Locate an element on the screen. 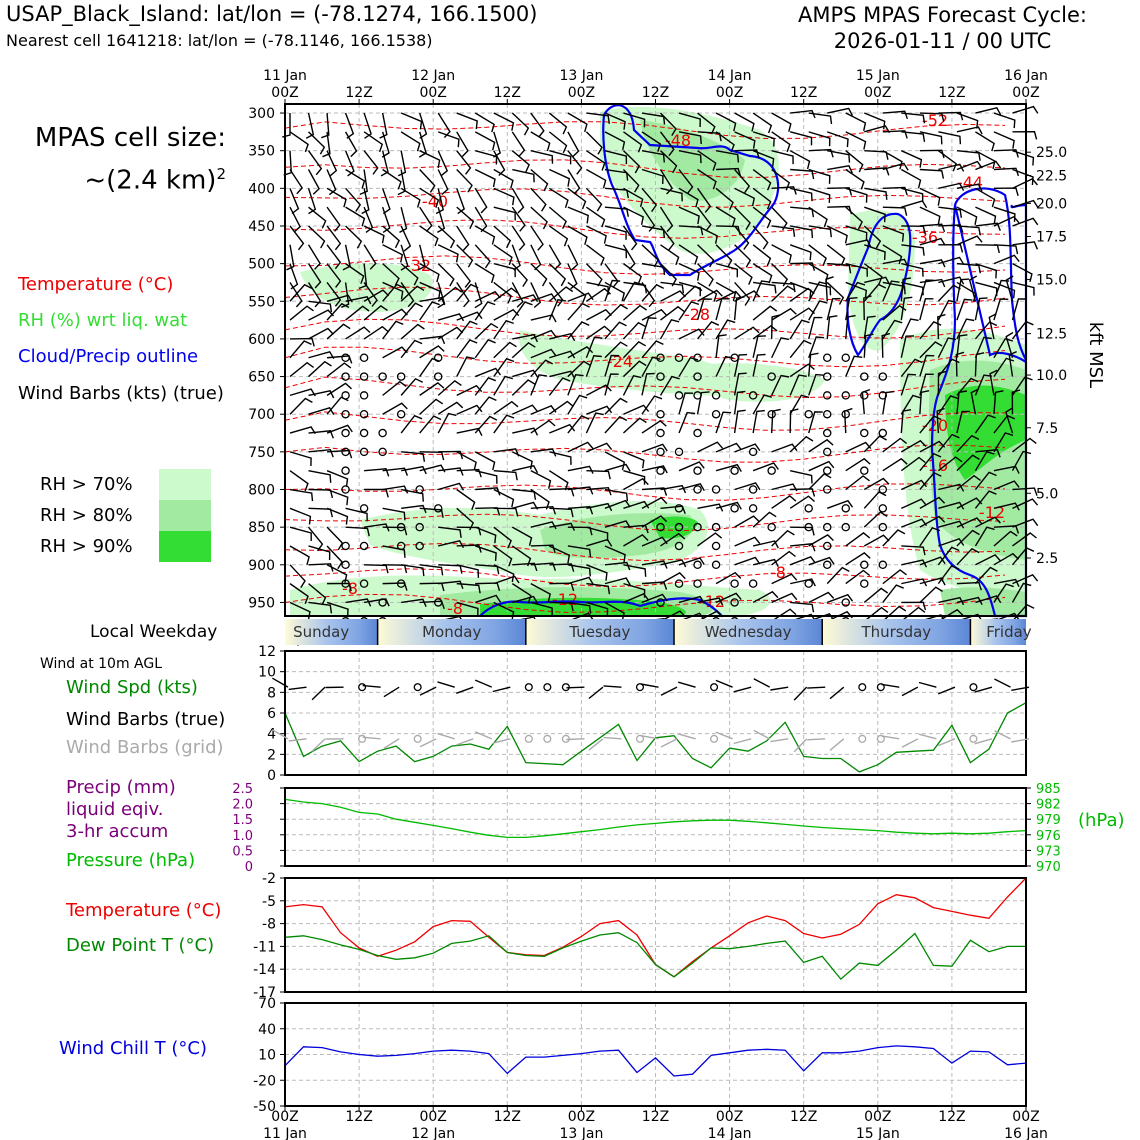 The image size is (1140, 1140). calm-wind-true-marker is located at coordinates (714, 687).